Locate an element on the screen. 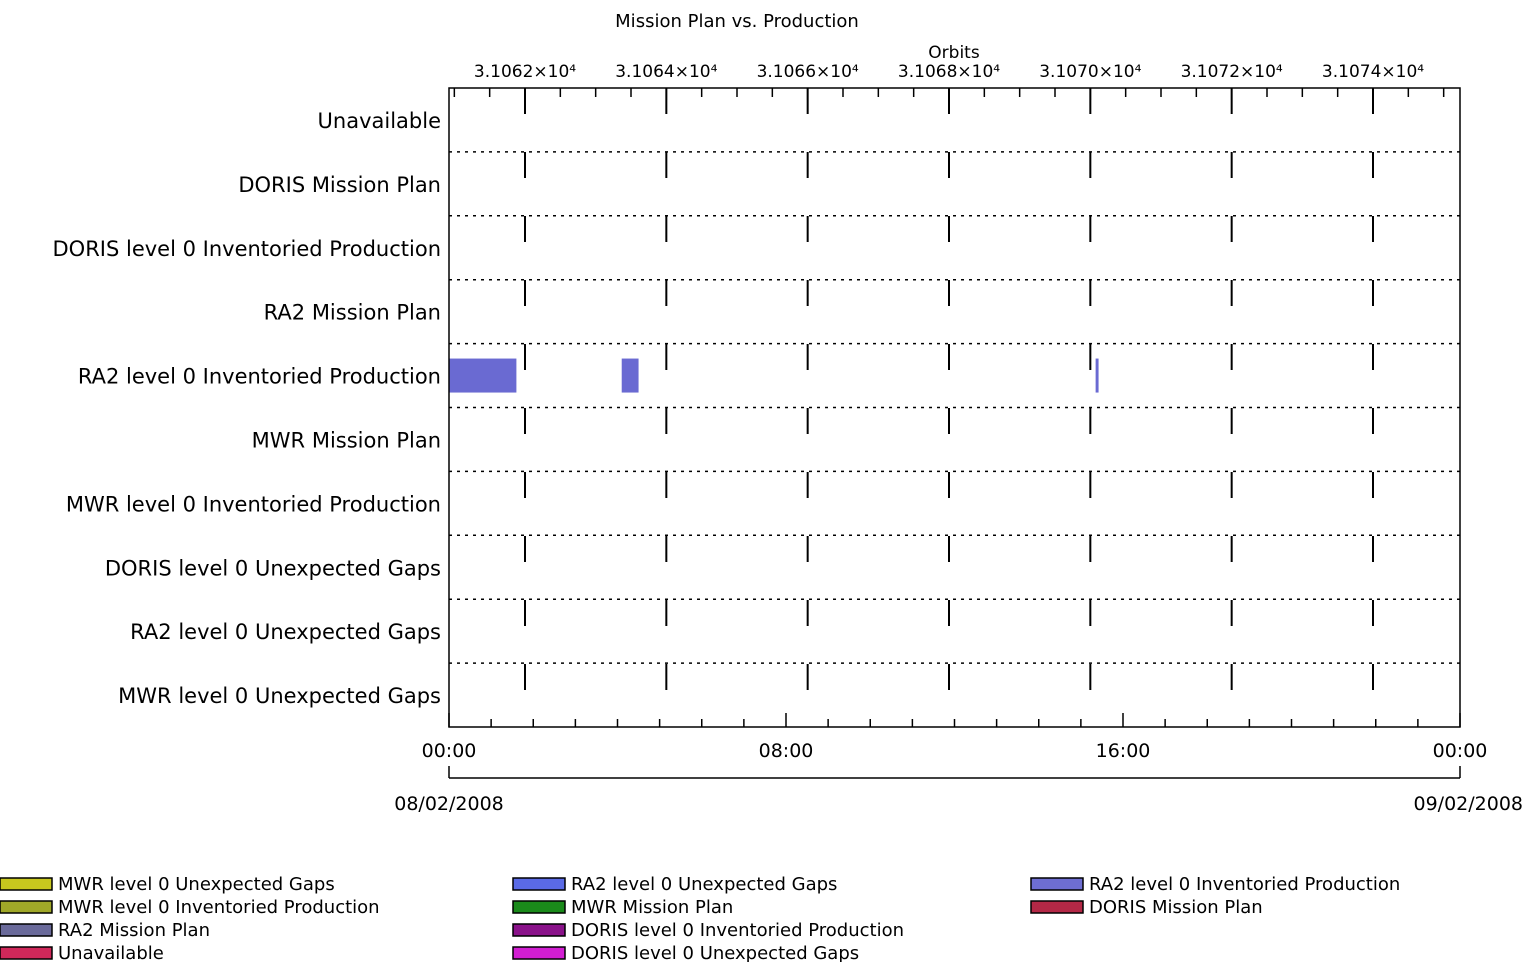  legend-label: RA2 level 0 Unexpected Gaps is located at coordinates (704, 884).